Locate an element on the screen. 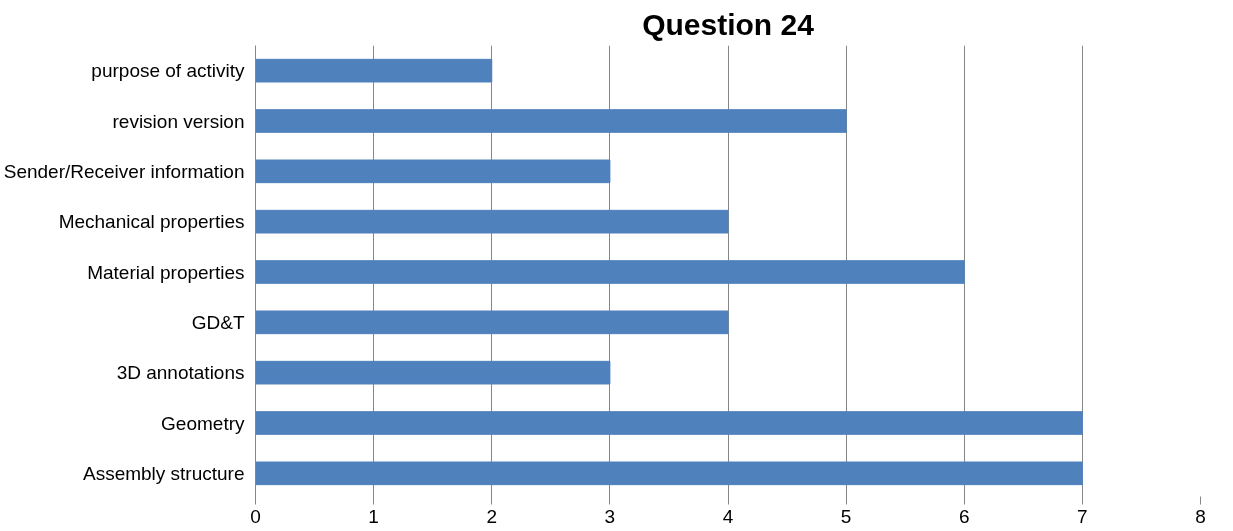 This screenshot has height=531, width=1233. y-tick-label: Assembly structure is located at coordinates (163, 473).